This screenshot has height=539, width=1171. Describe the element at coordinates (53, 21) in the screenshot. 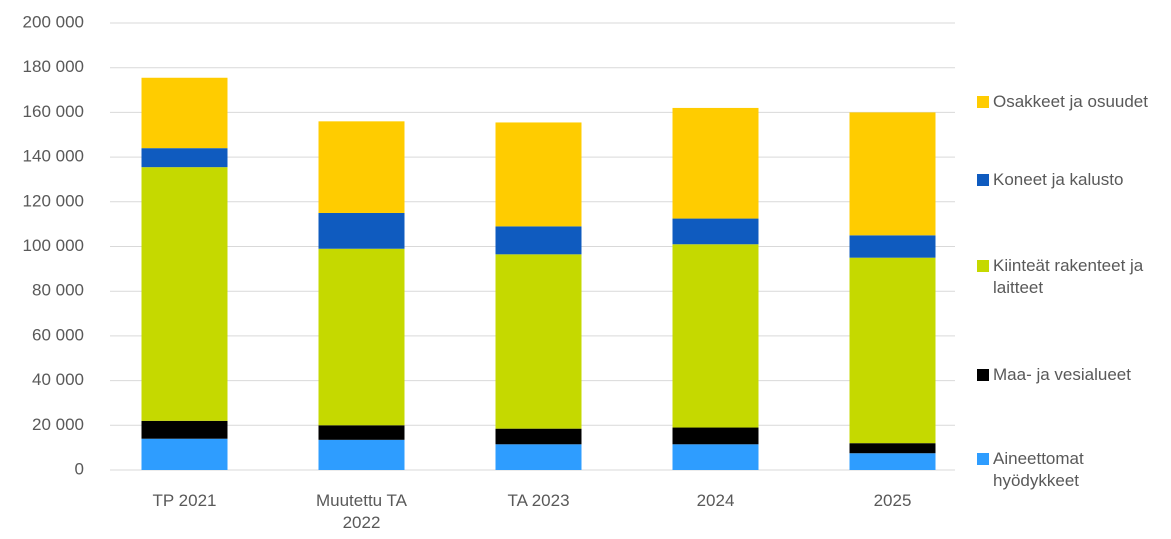

I see `y-tick-label: 200 000` at that location.